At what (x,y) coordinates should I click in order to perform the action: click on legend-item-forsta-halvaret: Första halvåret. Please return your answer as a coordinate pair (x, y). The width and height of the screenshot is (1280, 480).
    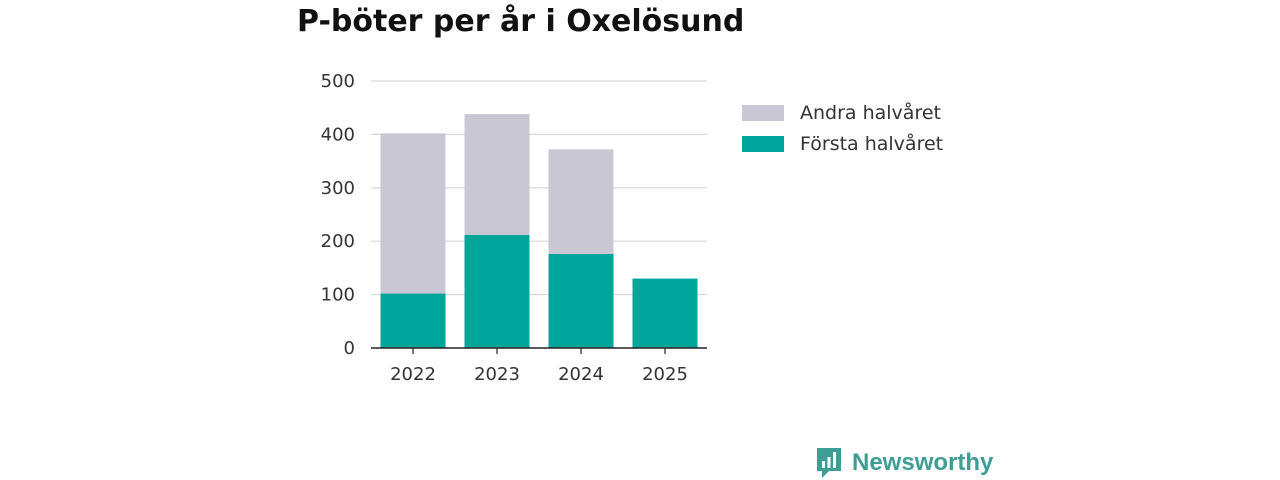
    Looking at the image, I should click on (842, 143).